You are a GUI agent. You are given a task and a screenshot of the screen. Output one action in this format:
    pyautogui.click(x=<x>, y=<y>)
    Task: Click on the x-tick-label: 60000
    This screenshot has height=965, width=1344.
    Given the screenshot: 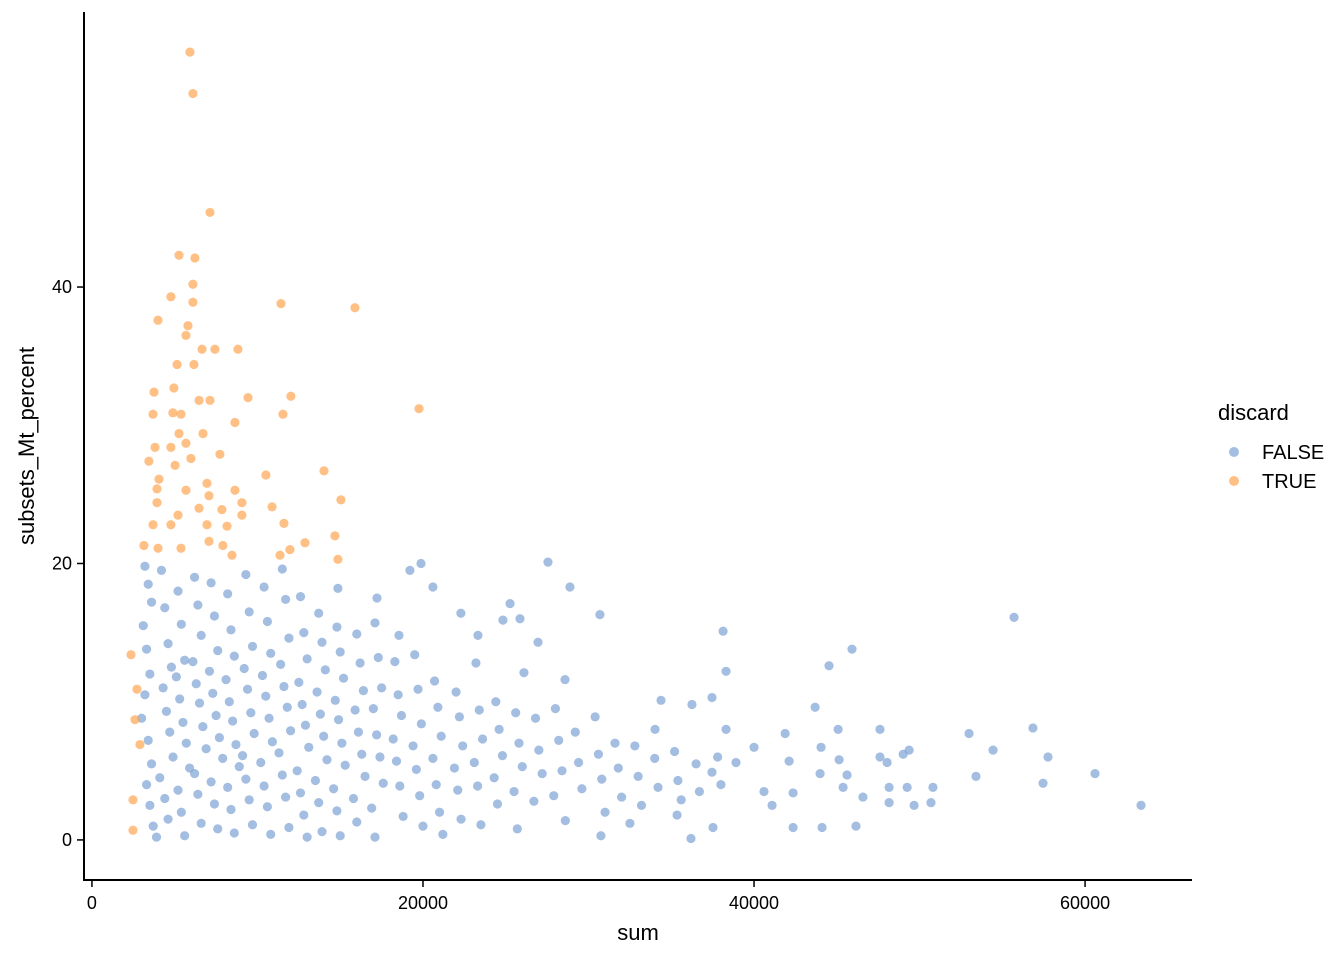 What is the action you would take?
    pyautogui.click(x=1085, y=903)
    